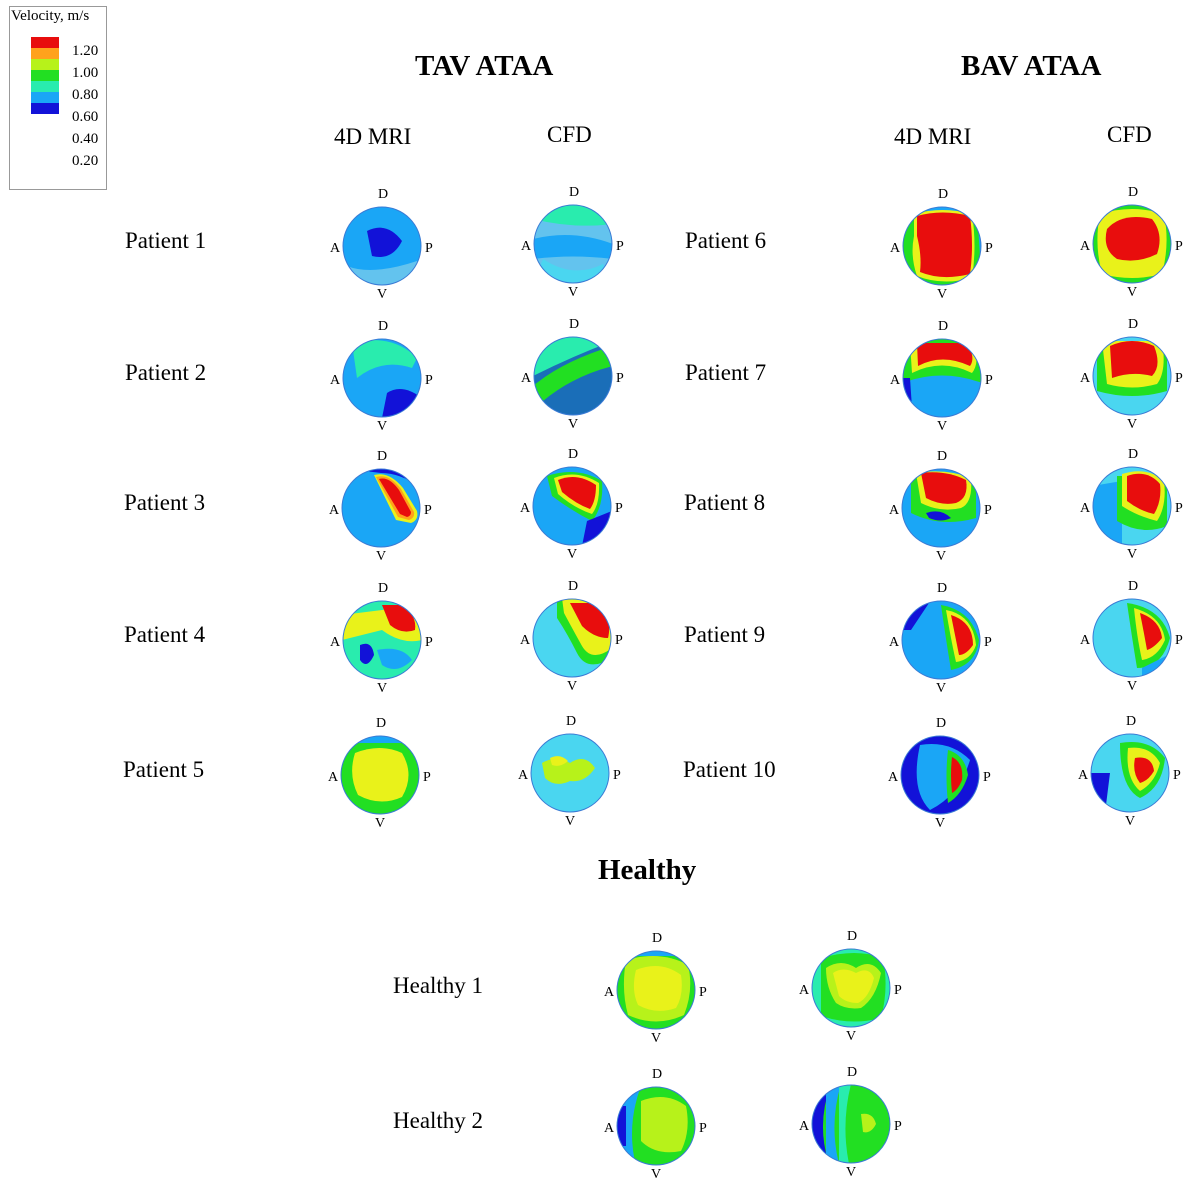 The width and height of the screenshot is (1186, 1182). Describe the element at coordinates (85, 139) in the screenshot. I see `legend-tick-label: 0.40` at that location.